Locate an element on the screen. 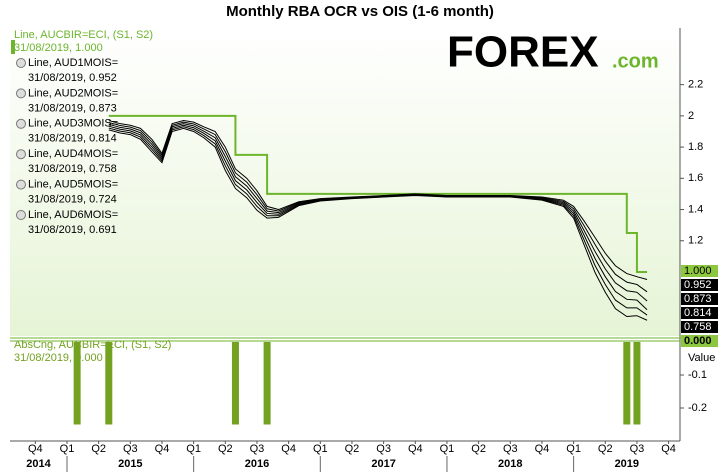  y-tick-label: -0.1 is located at coordinates (697, 375).